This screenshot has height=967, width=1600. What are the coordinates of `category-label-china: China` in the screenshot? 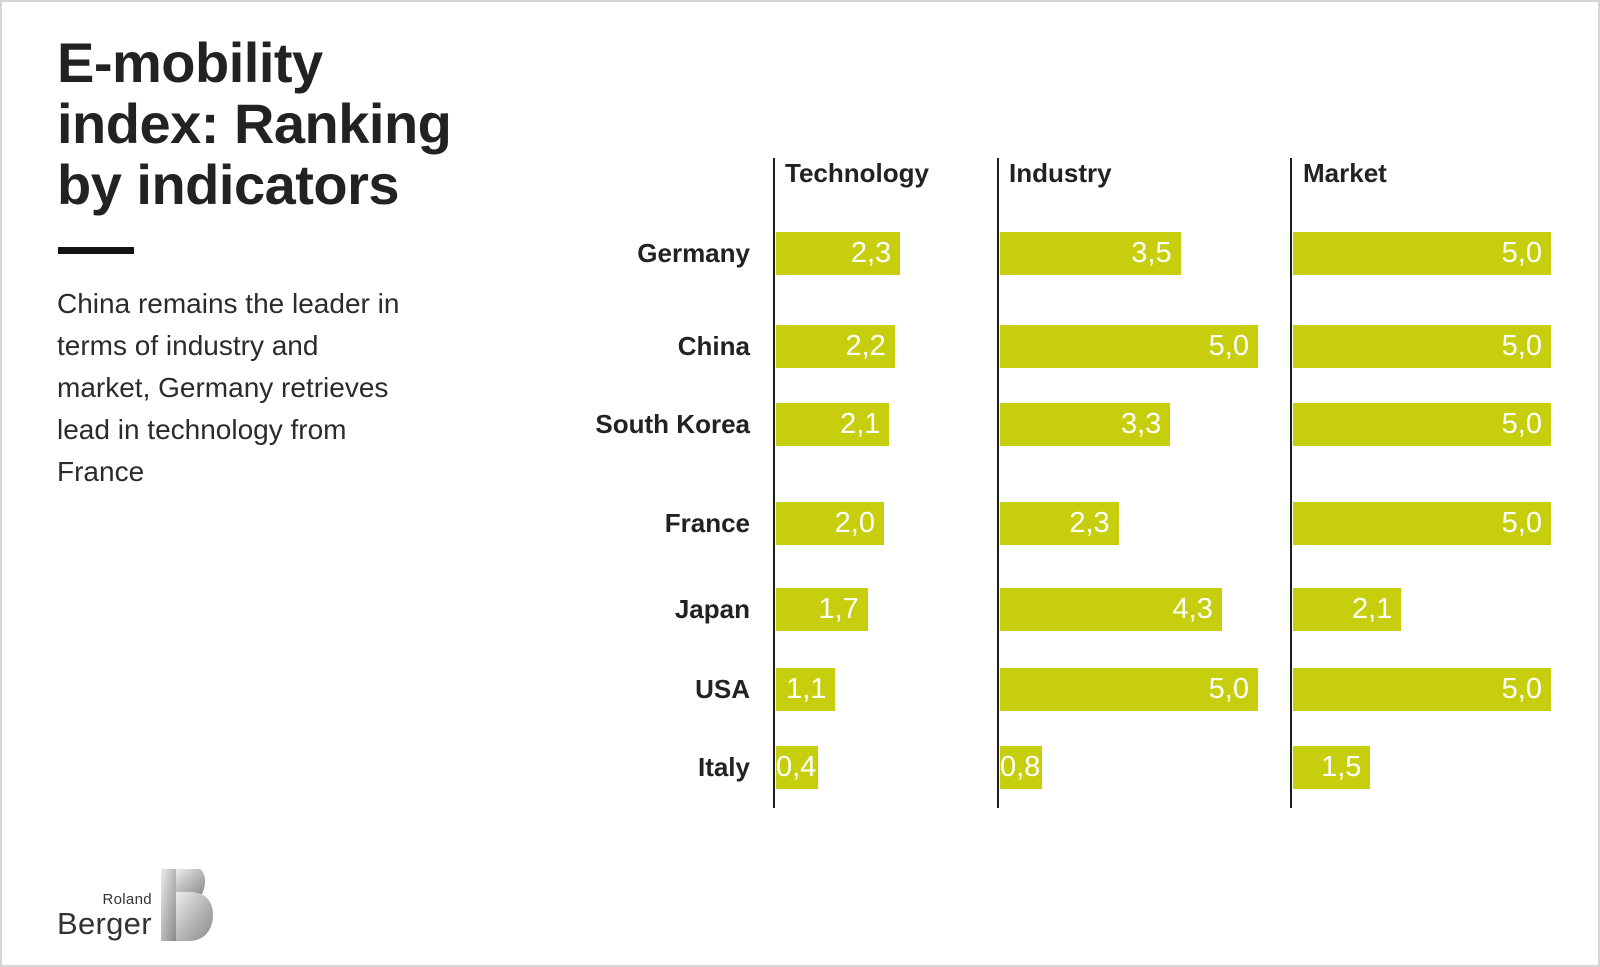 It's located at (713, 346).